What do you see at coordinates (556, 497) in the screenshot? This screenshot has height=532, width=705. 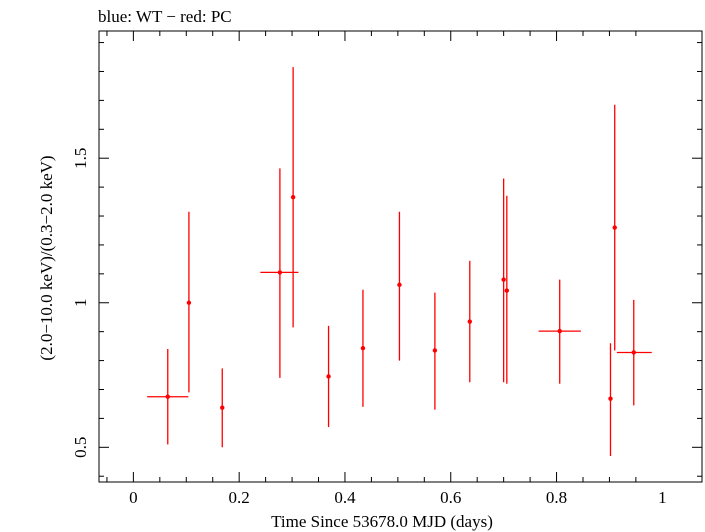 I see `x-tick-label: 0.8` at bounding box center [556, 497].